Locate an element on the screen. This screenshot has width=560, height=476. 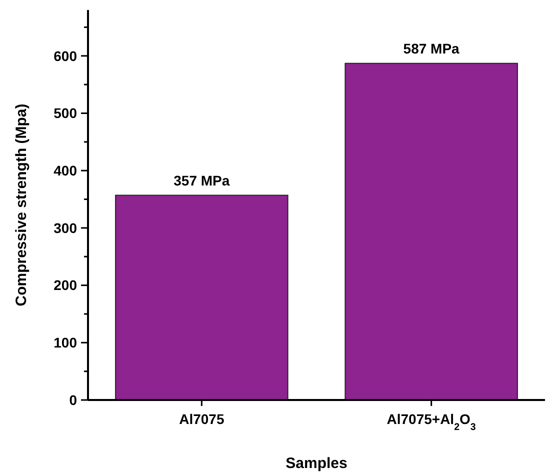
y-tick-label: 300 is located at coordinates (66, 228).